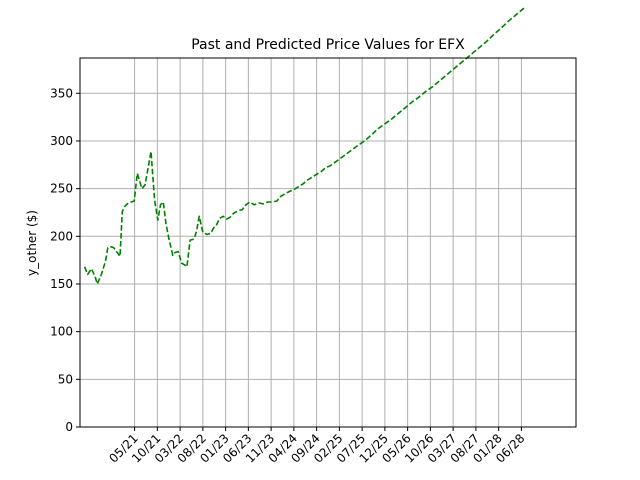  Describe the element at coordinates (61, 236) in the screenshot. I see `y-tick-label: 200` at that location.